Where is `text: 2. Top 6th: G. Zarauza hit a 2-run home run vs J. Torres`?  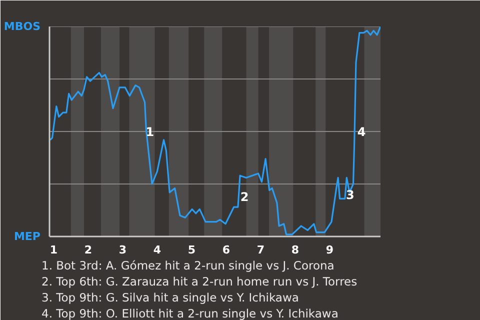
text: 2. Top 6th: G. Zarauza hit a 2-run home run vs J. Torres is located at coordinates (200, 281).